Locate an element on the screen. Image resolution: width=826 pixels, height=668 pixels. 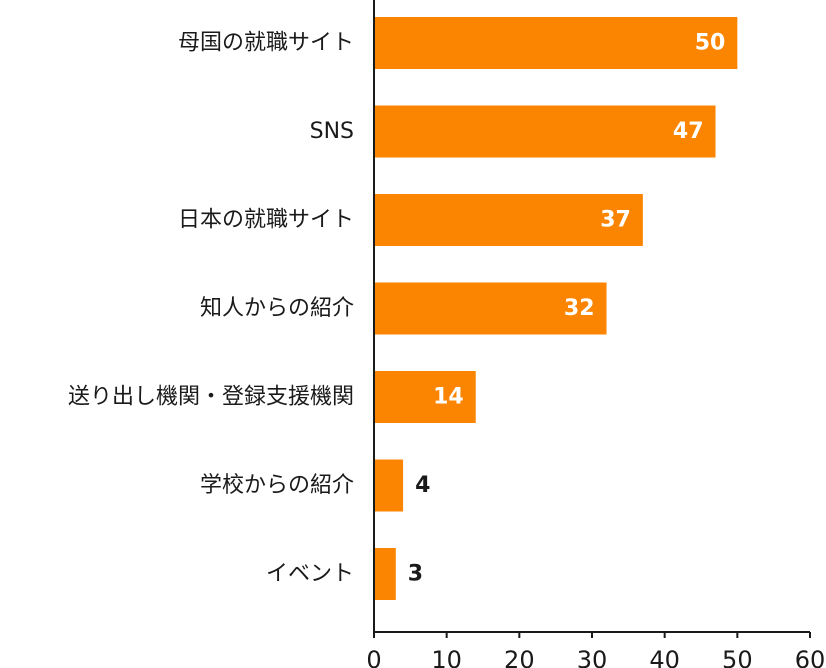
value-label: 50 is located at coordinates (710, 43).